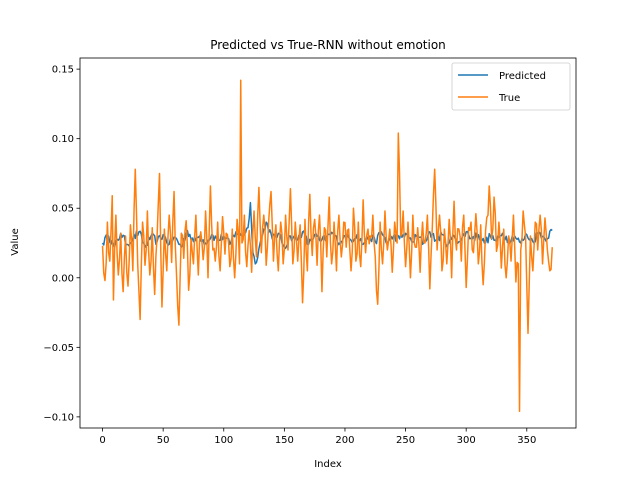  What do you see at coordinates (58, 417) in the screenshot?
I see `y-tick-label: −0.10` at bounding box center [58, 417].